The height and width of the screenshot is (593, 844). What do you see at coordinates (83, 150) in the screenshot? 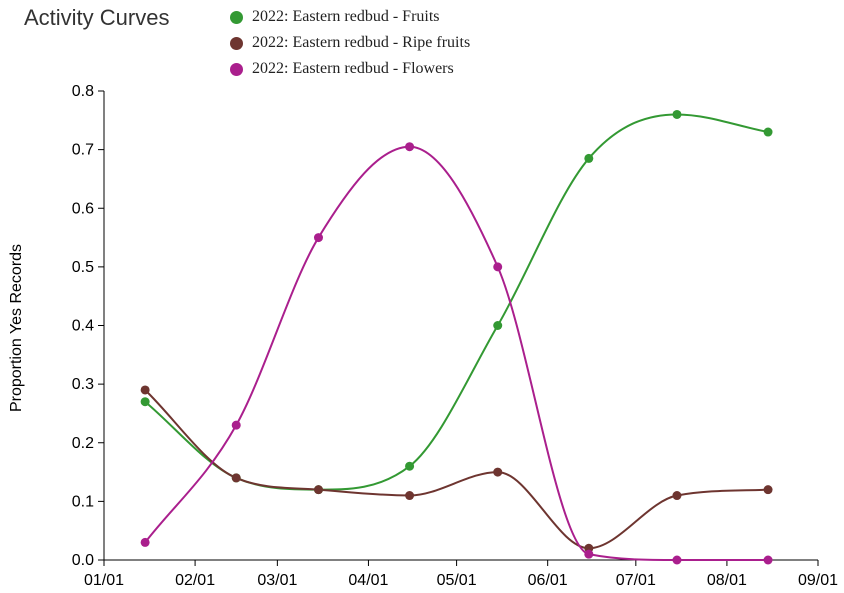
I see `y-tick-label: 0.7` at bounding box center [83, 150].